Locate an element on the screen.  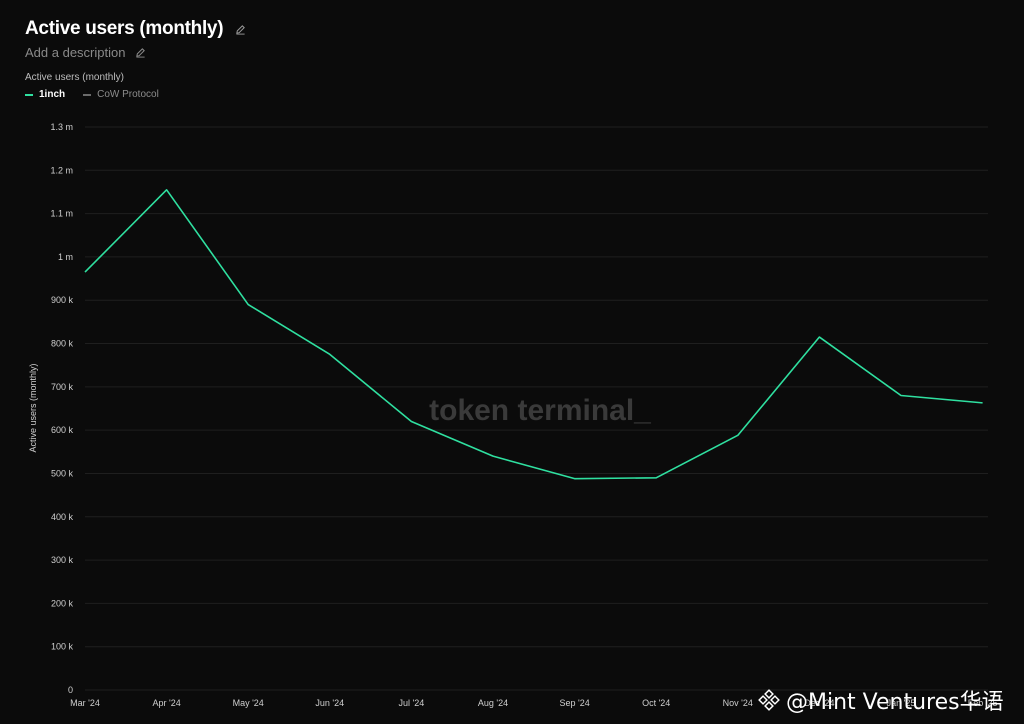
overlay-watermark-text: @Mint Ventures华语 is located at coordinates (895, 702).